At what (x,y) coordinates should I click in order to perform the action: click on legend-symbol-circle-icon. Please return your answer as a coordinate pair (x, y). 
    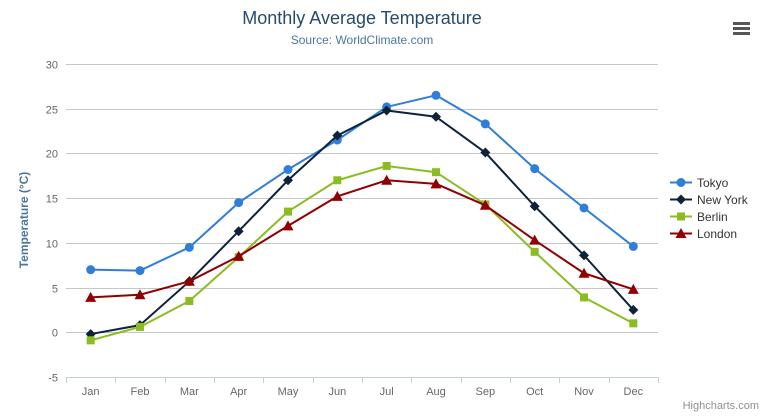
    Looking at the image, I should click on (681, 182).